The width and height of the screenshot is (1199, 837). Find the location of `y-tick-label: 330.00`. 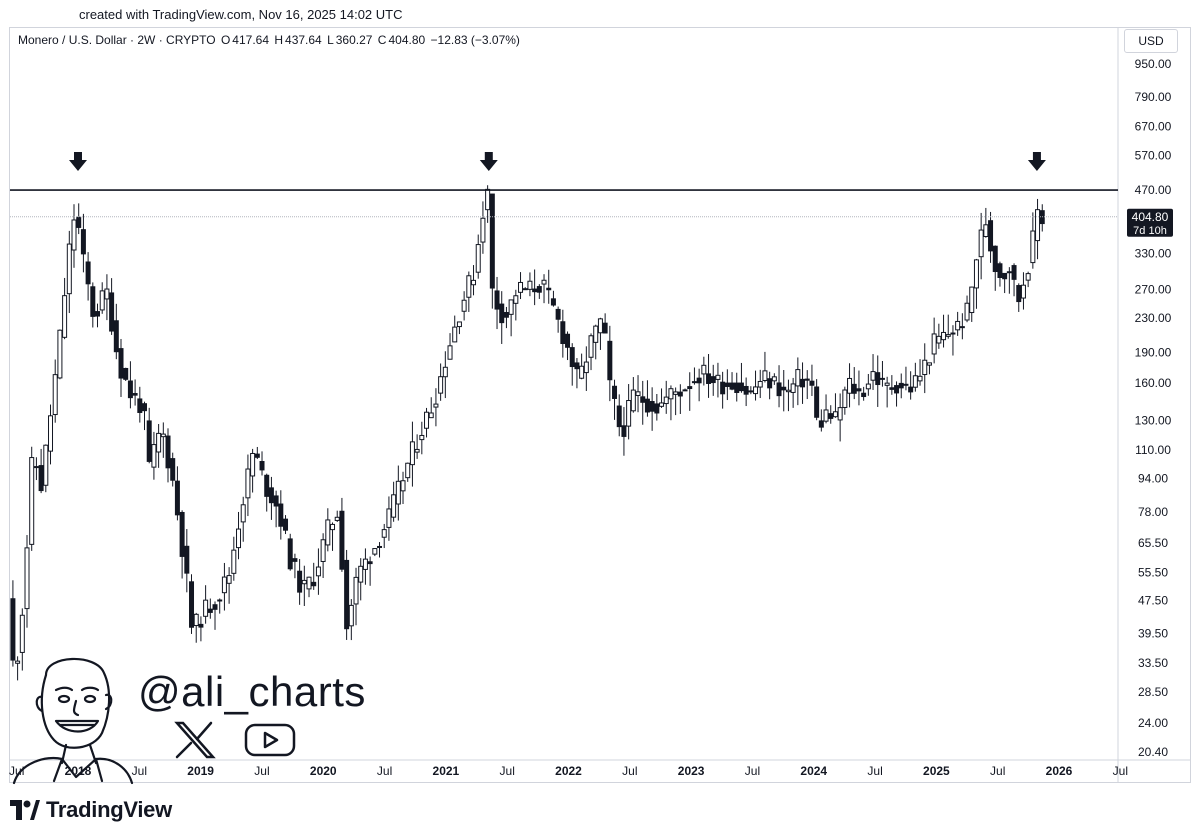

y-tick-label: 330.00 is located at coordinates (1153, 253).